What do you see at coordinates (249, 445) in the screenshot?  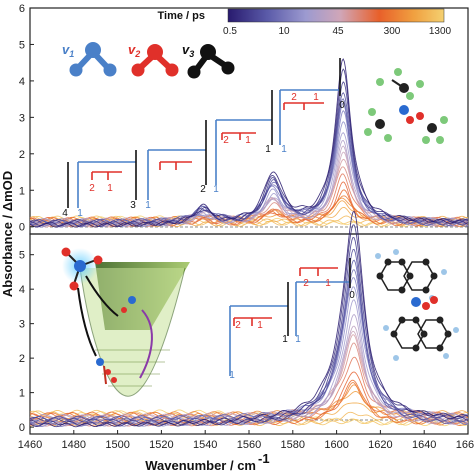 I see `x-tick-label: 1560` at bounding box center [249, 445].